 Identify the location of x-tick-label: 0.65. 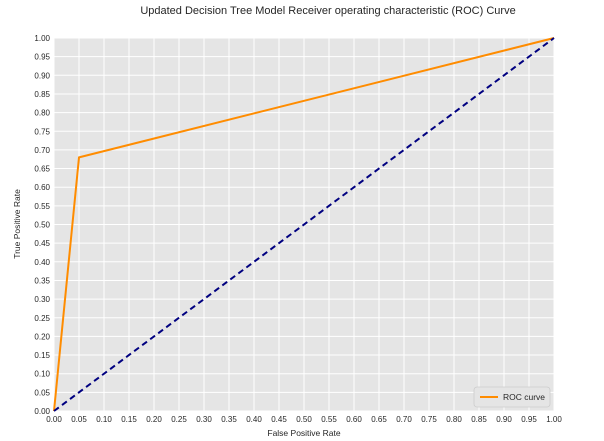
(379, 419).